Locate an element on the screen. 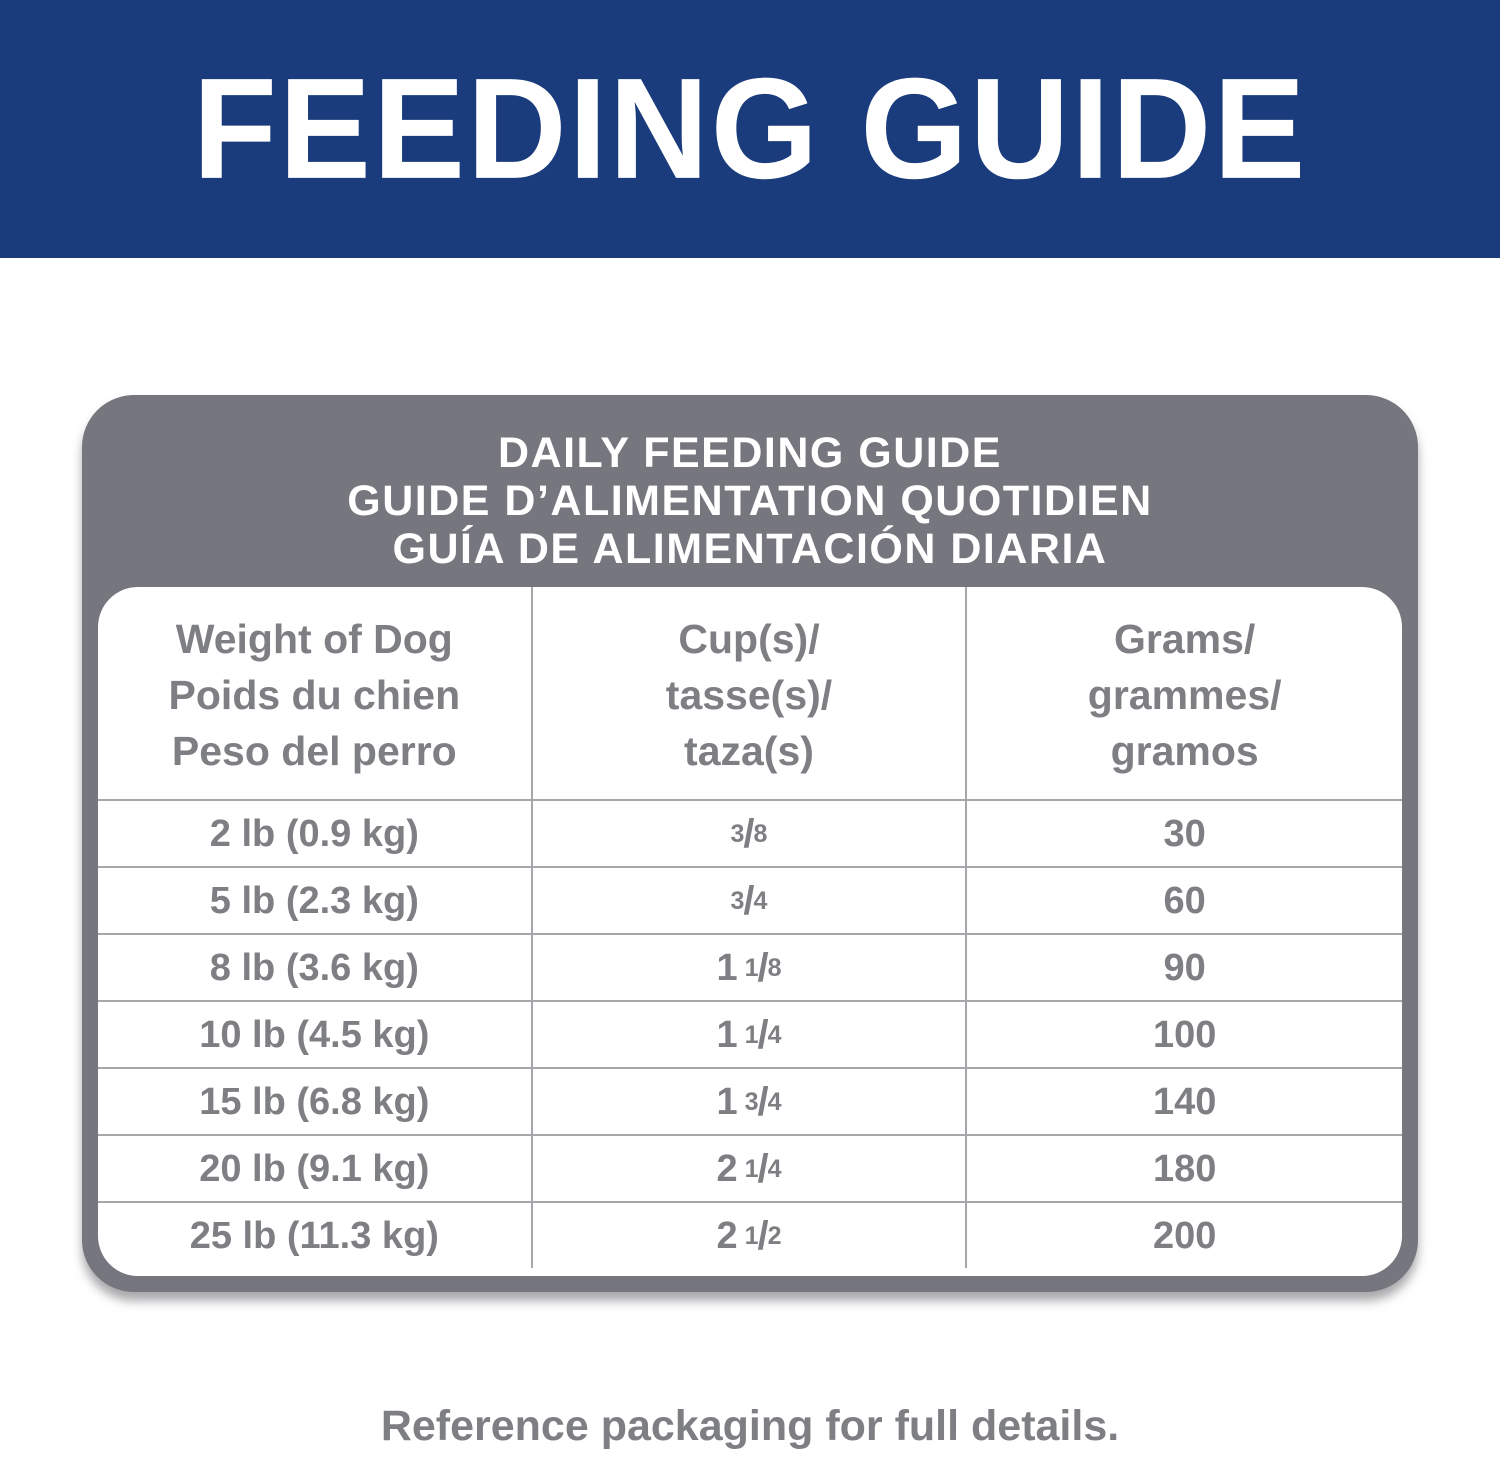 This screenshot has height=1463, width=1500. card-title-line-french: GUIDE D’ALIMENTATION QUOTIDIEN is located at coordinates (750, 501).